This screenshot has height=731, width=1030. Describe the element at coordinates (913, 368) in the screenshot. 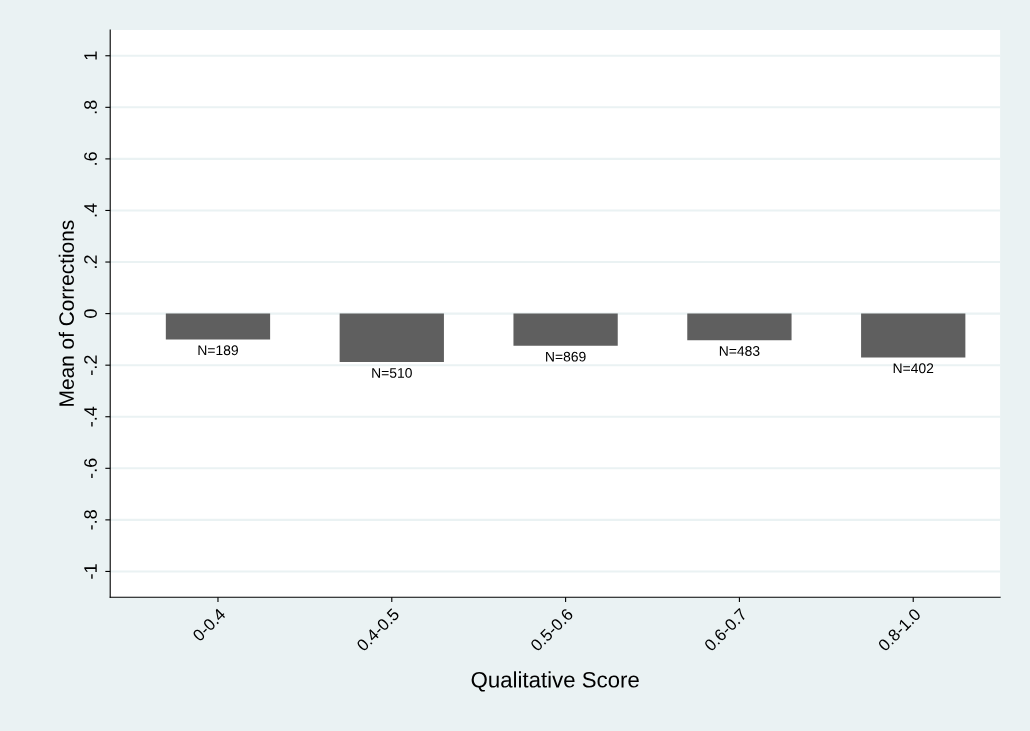

I see `annotation: N=402` at that location.